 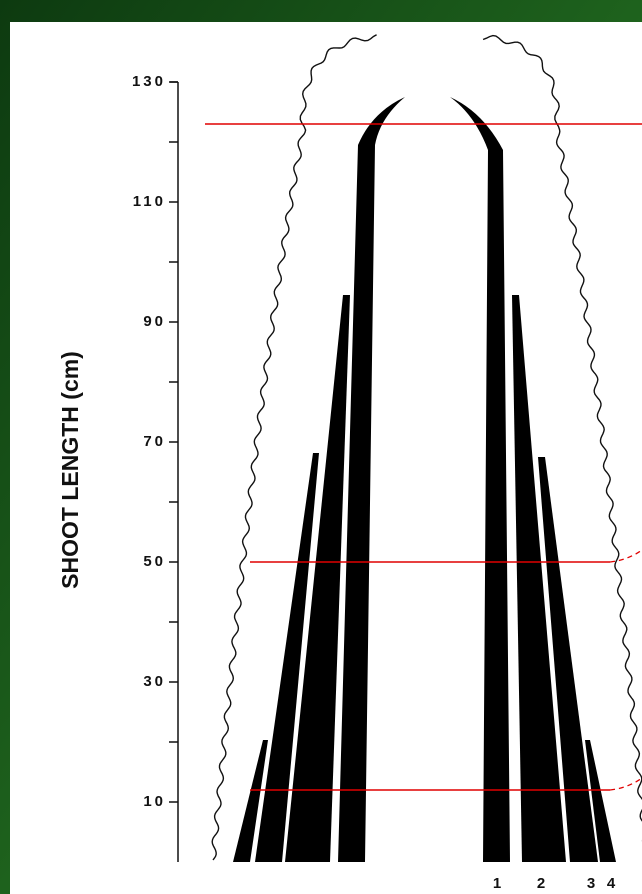 What do you see at coordinates (250, 801) in the screenshot?
I see `strip-4-left` at bounding box center [250, 801].